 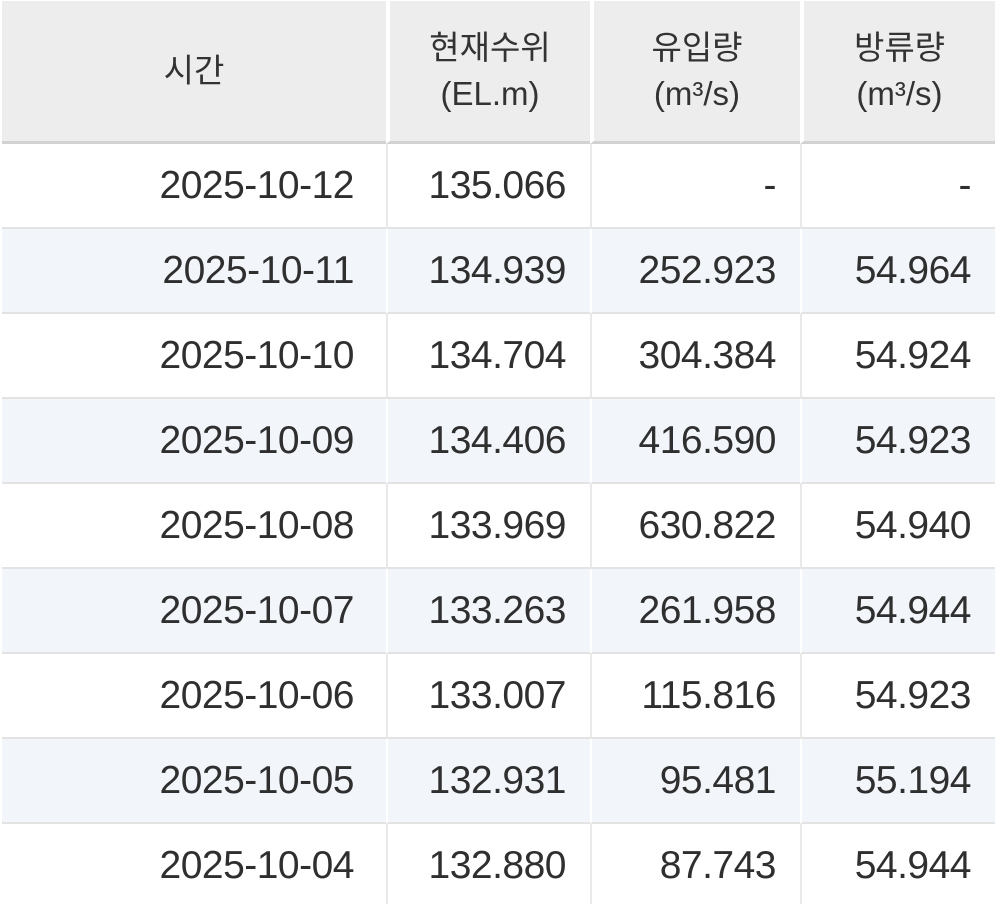 What do you see at coordinates (194, 526) in the screenshot?
I see `cell-time: 2025-10-08` at bounding box center [194, 526].